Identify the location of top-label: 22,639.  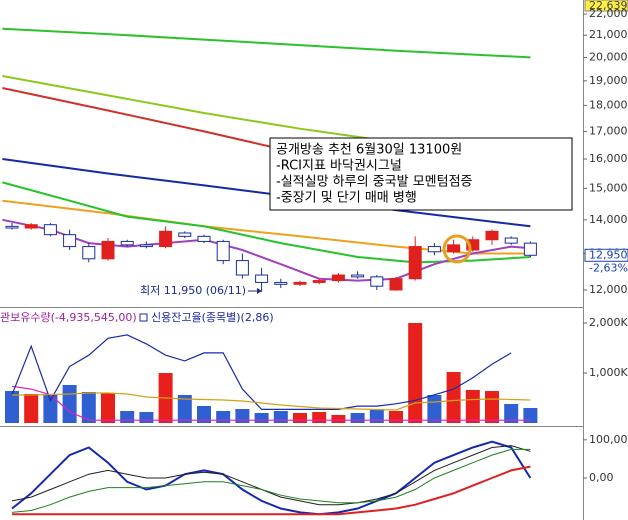
(608, 6).